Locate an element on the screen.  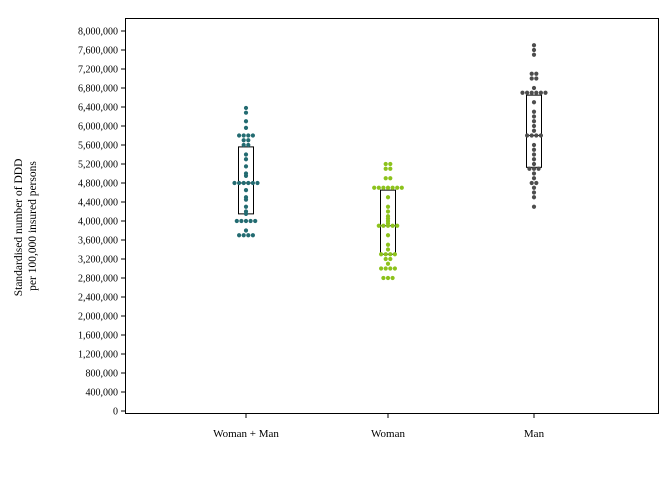
y-tick-label: 3,600,000 is located at coordinates (98, 241).